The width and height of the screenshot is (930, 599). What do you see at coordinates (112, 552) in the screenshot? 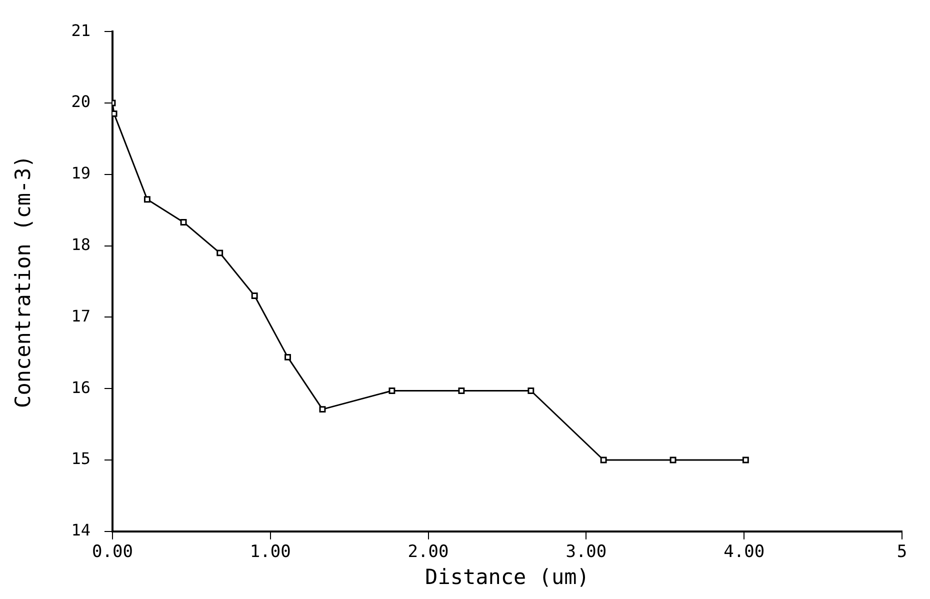
I see `x-tick-label: 0.00` at bounding box center [112, 552].